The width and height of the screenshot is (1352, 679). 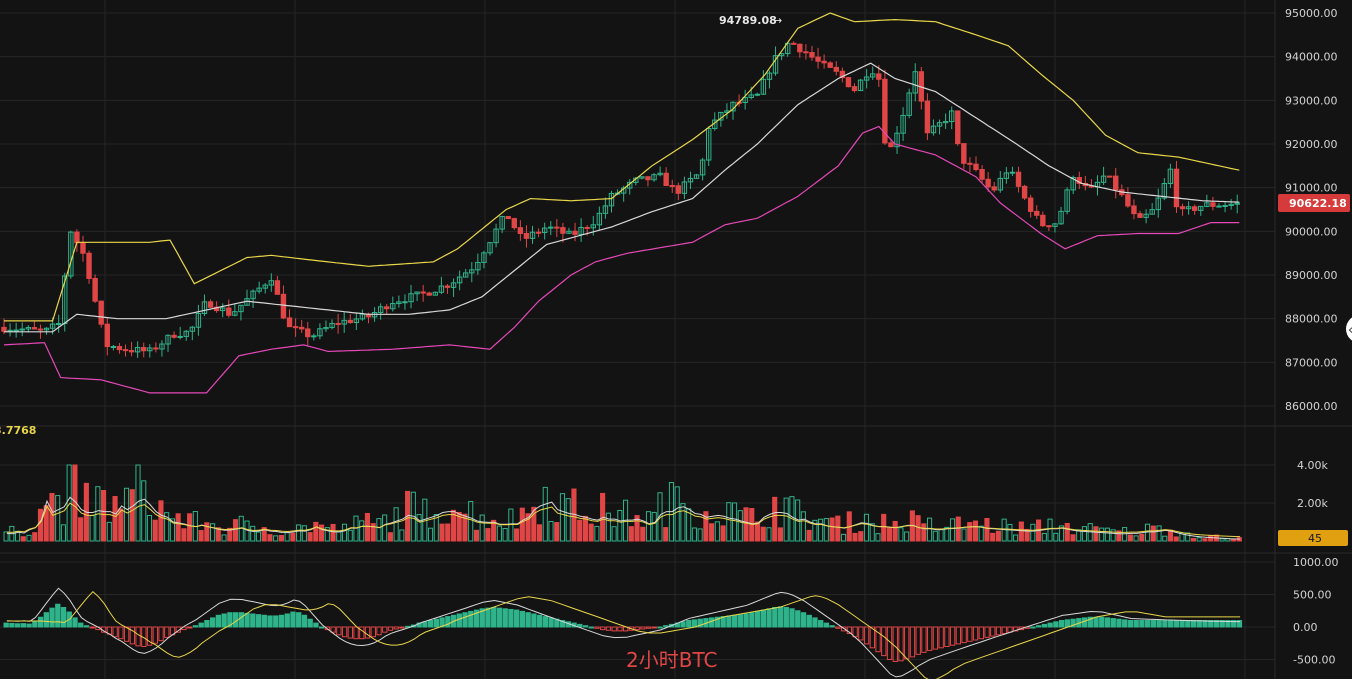 I want to click on side-handle, so click(x=1349, y=329).